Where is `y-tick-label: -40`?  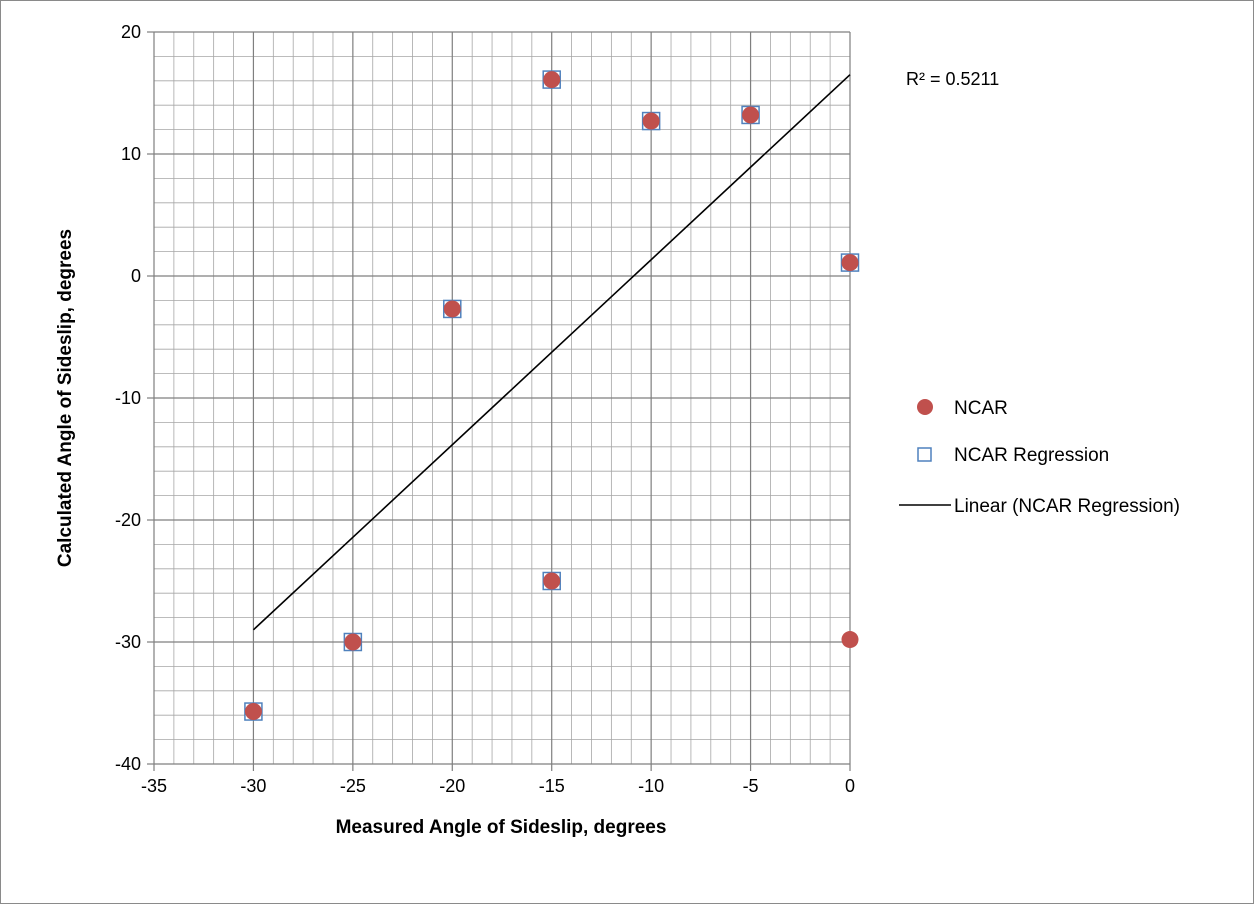 y-tick-label: -40 is located at coordinates (128, 764).